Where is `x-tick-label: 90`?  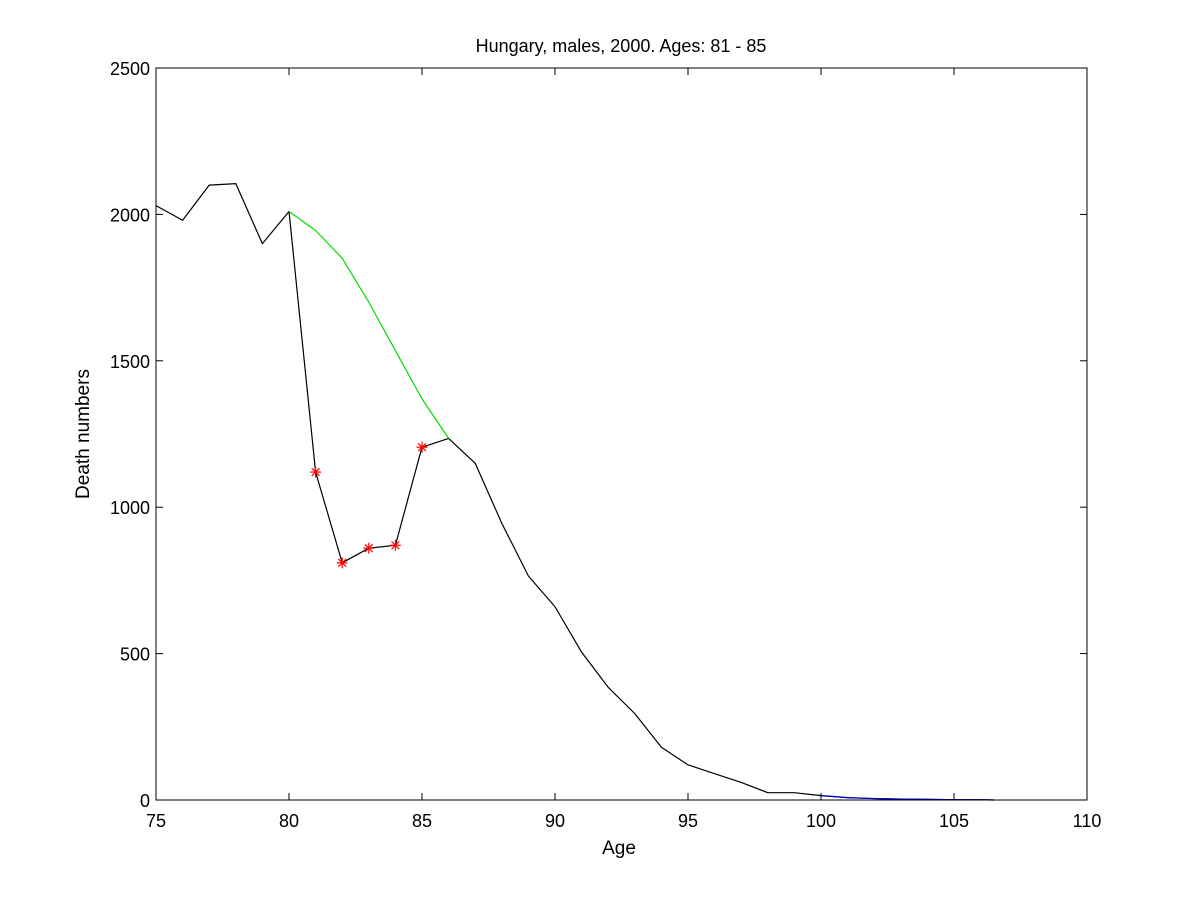
x-tick-label: 90 is located at coordinates (555, 821).